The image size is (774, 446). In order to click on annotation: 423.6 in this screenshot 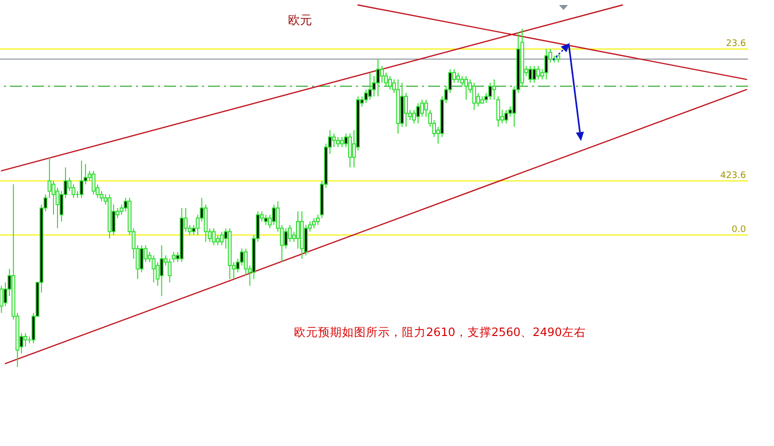, I will do `click(733, 175)`.